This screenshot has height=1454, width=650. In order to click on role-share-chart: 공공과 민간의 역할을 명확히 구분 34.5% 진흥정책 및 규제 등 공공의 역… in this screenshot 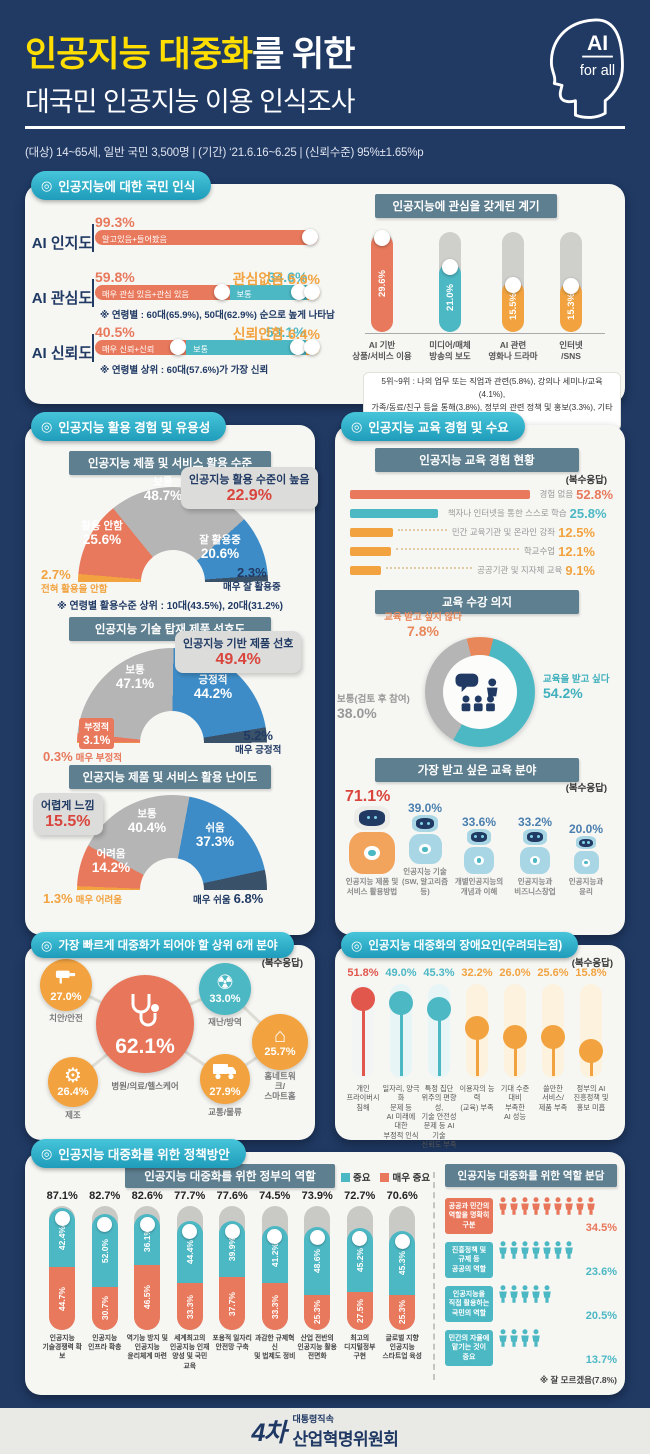, I will do `click(531, 1282)`.